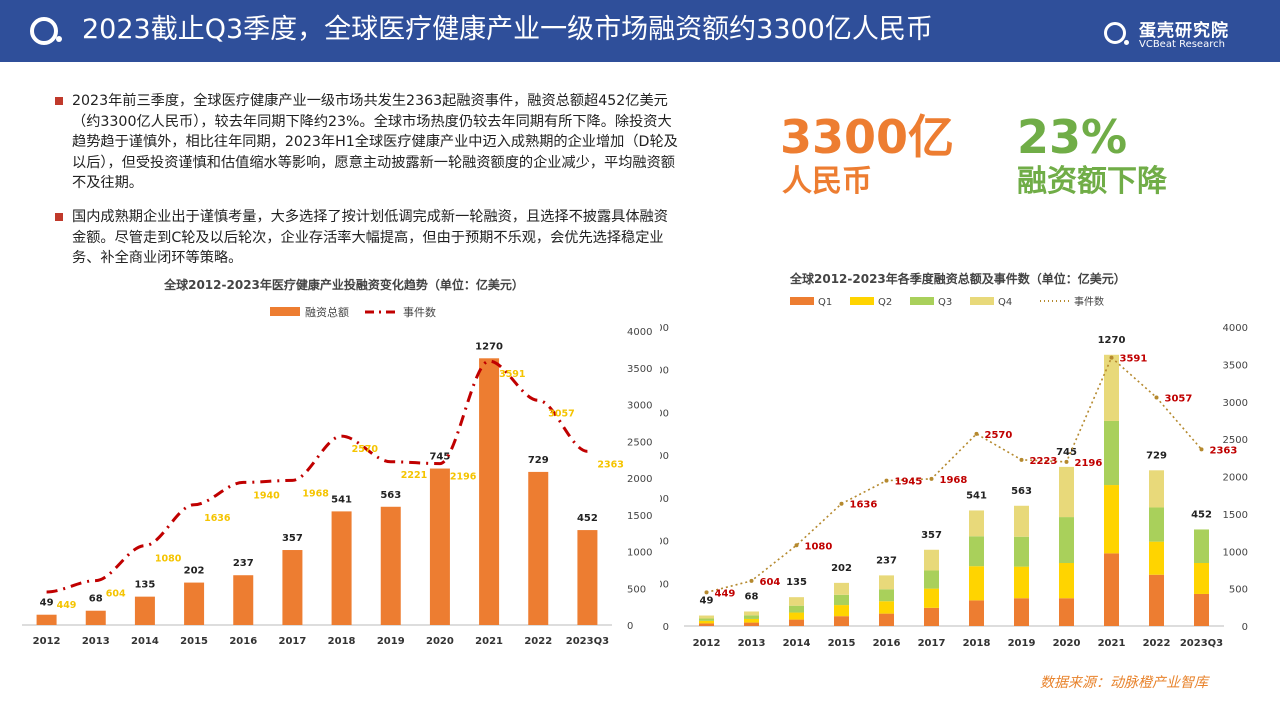 The image size is (1280, 720). Describe the element at coordinates (1134, 359) in the screenshot. I see `event-label-2021: 3591` at that location.